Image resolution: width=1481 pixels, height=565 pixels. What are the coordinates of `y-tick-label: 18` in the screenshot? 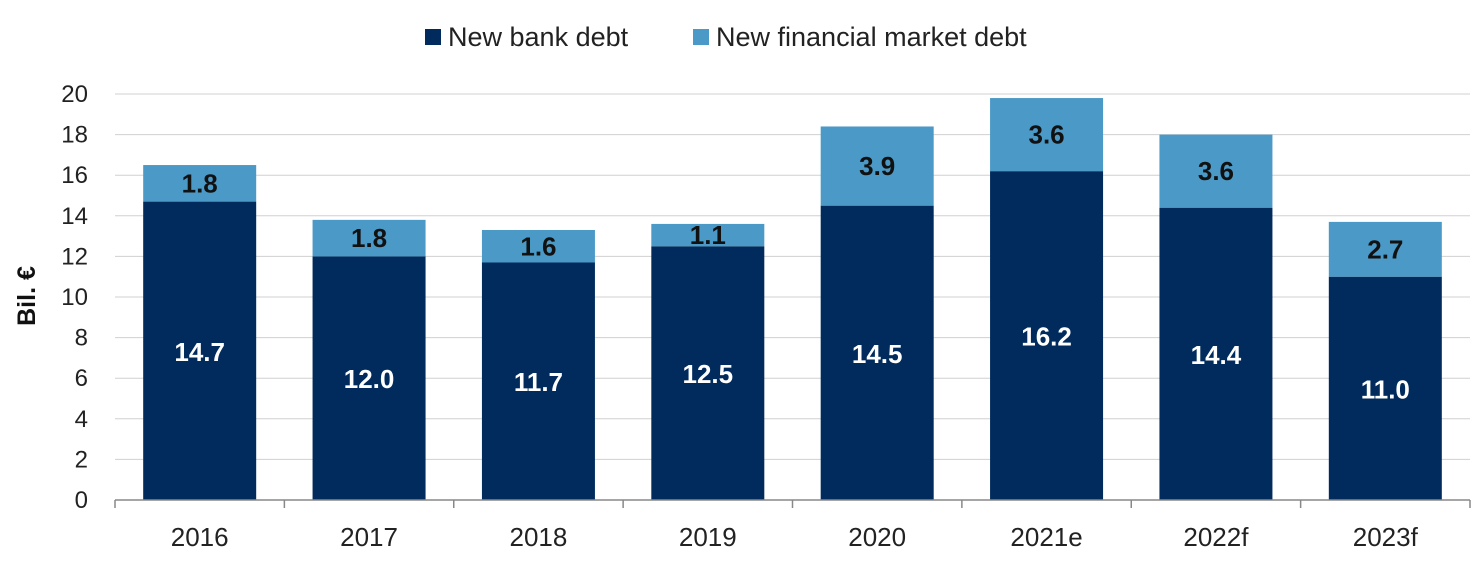 It's located at (74, 135).